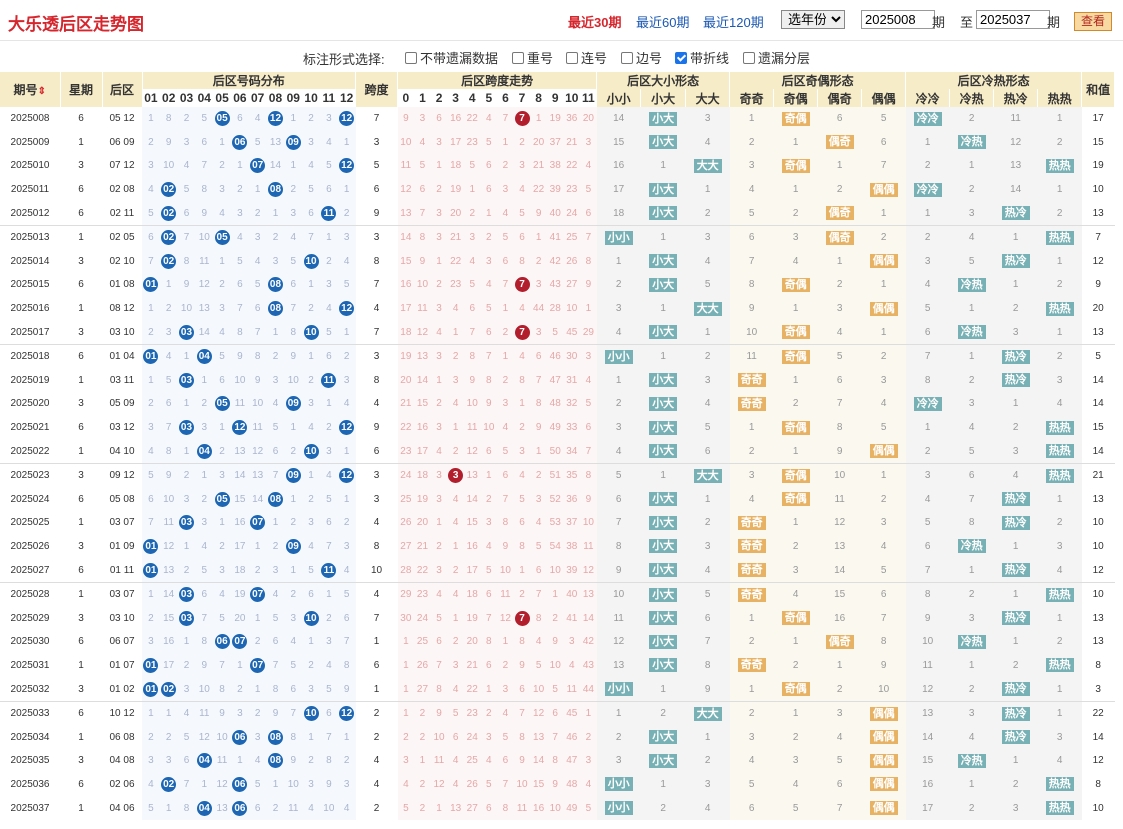 The image size is (1123, 829). I want to click on span-trend-cell: 44, so click(588, 689).